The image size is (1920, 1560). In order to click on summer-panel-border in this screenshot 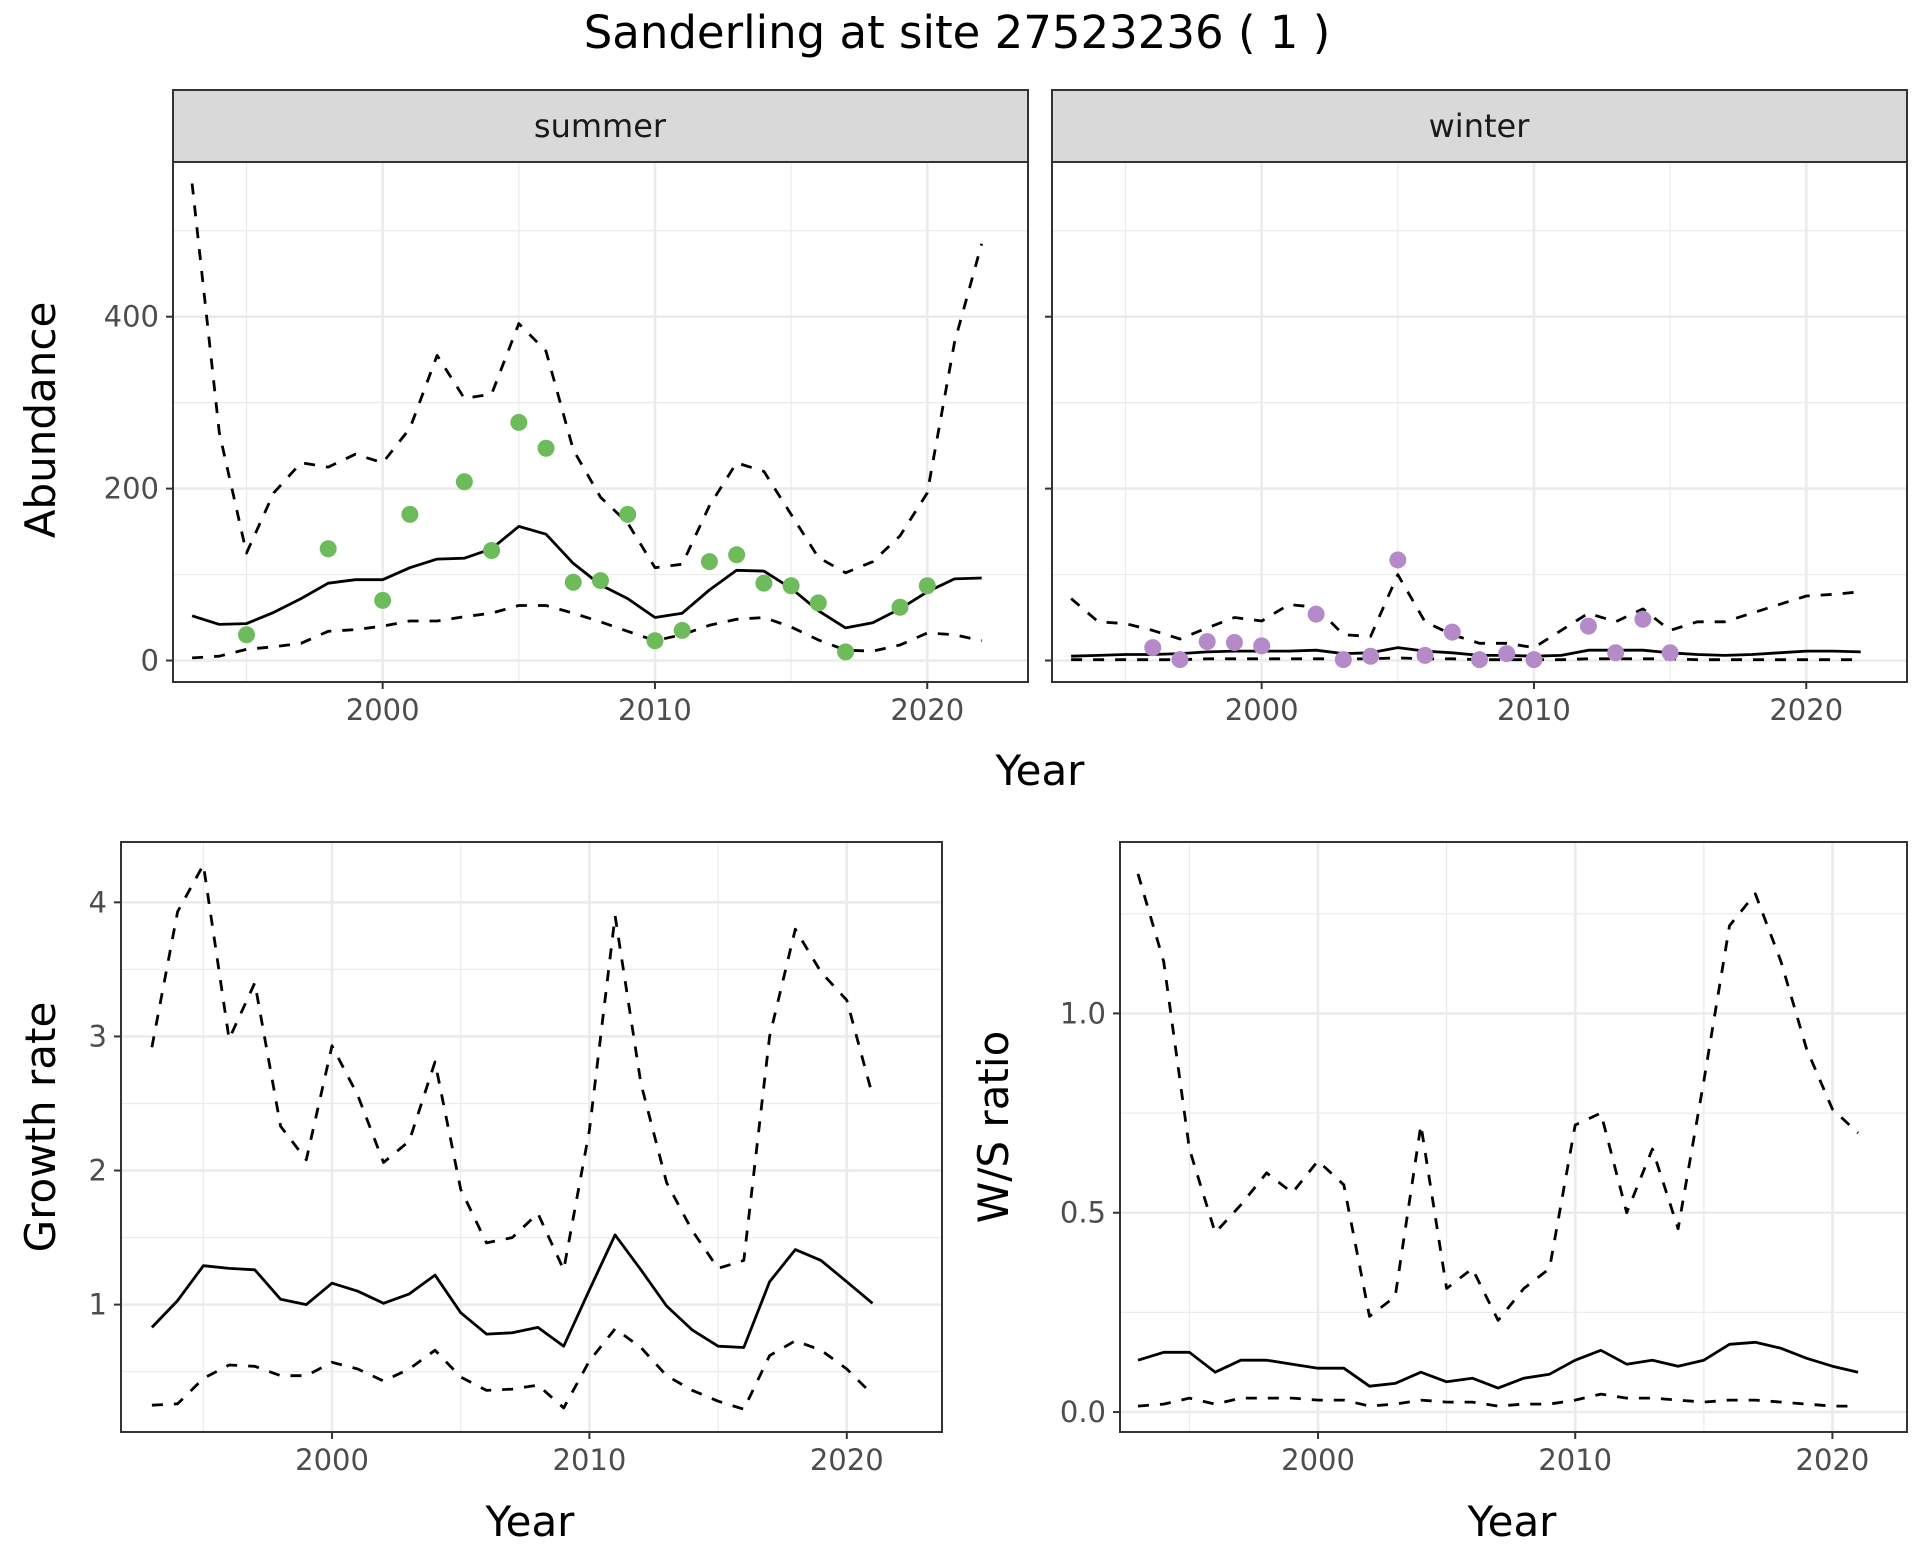, I will do `click(600, 422)`.